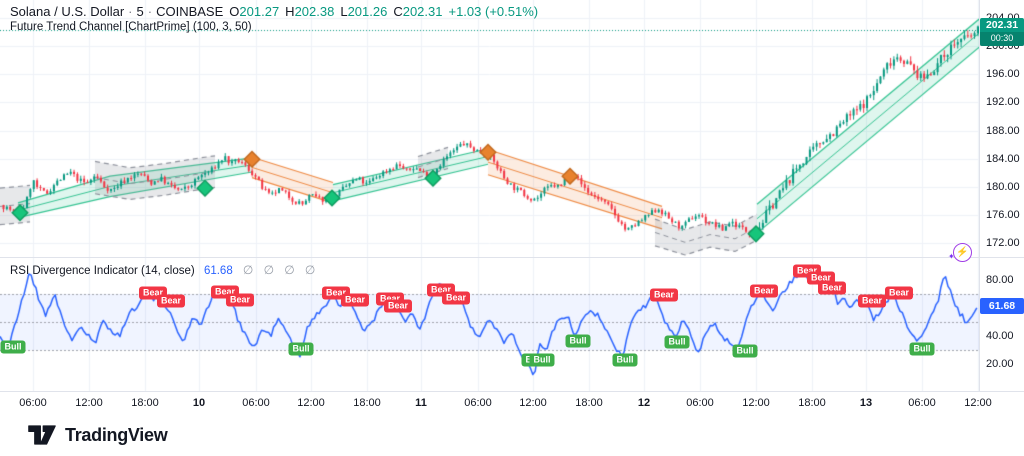  I want to click on open-label: O201.27, so click(254, 11).